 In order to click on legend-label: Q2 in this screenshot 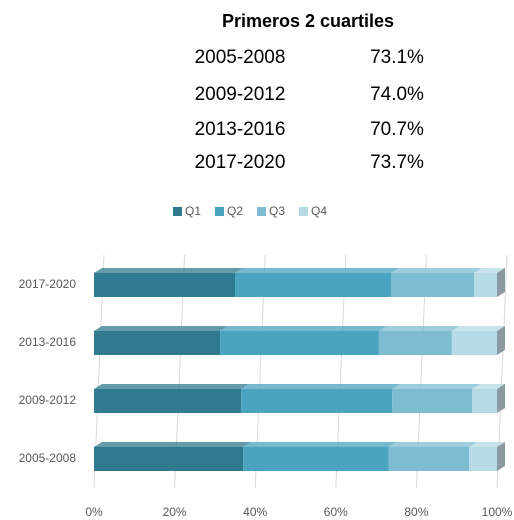, I will do `click(235, 211)`.